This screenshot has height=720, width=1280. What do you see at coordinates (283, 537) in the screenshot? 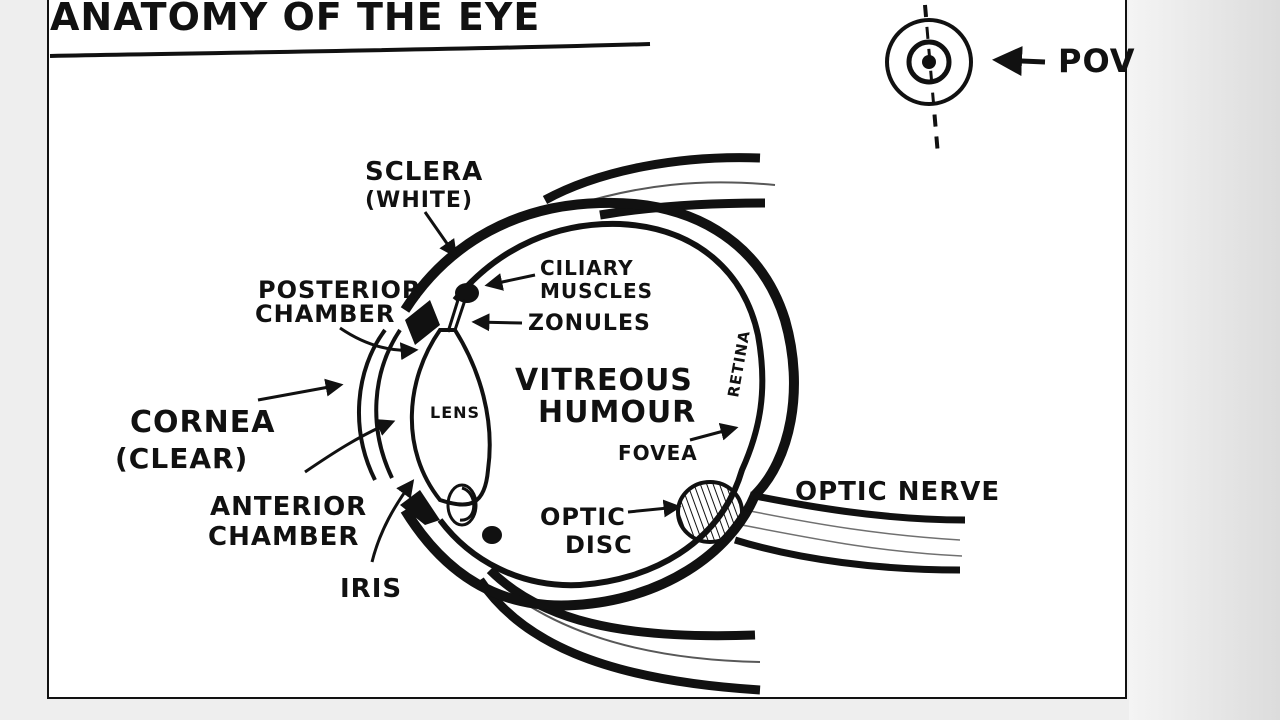
I see `label-anterior-chamber-2: CHAMBER` at bounding box center [283, 537].